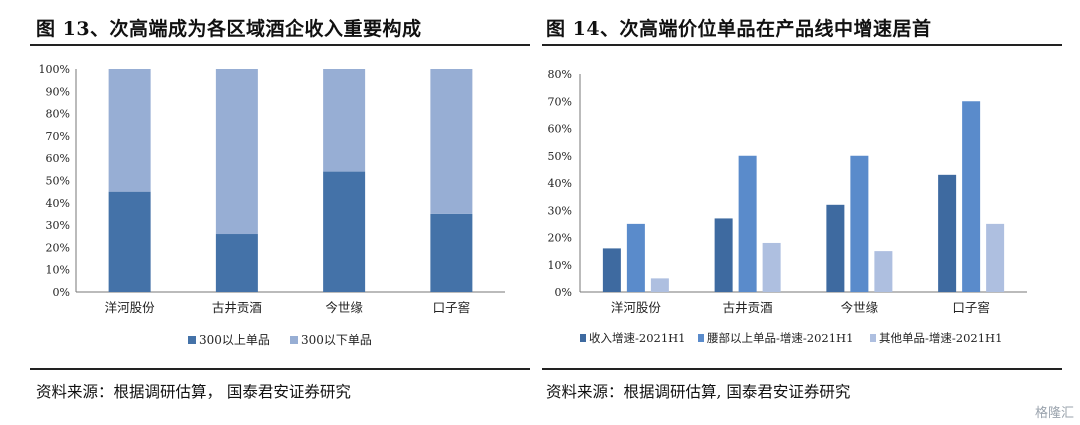 The image size is (1080, 425). Describe the element at coordinates (780, 338) in the screenshot. I see `legend-label: 腰部以上单品-增速-2021H1` at that location.